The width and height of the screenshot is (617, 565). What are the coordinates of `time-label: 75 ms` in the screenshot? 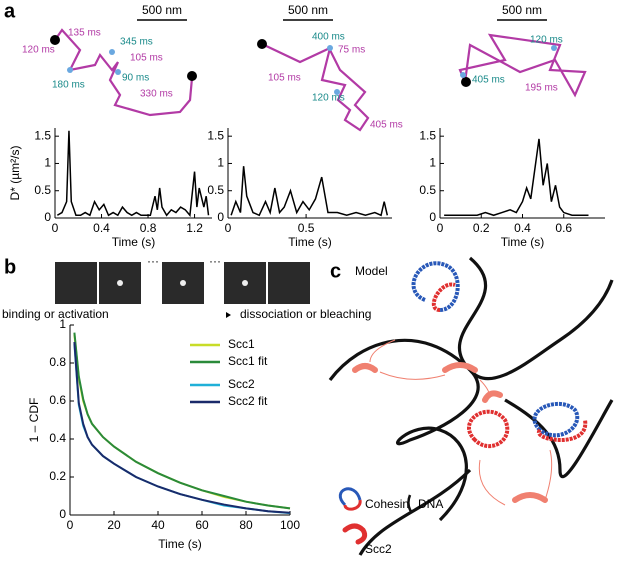 It's located at (351, 50).